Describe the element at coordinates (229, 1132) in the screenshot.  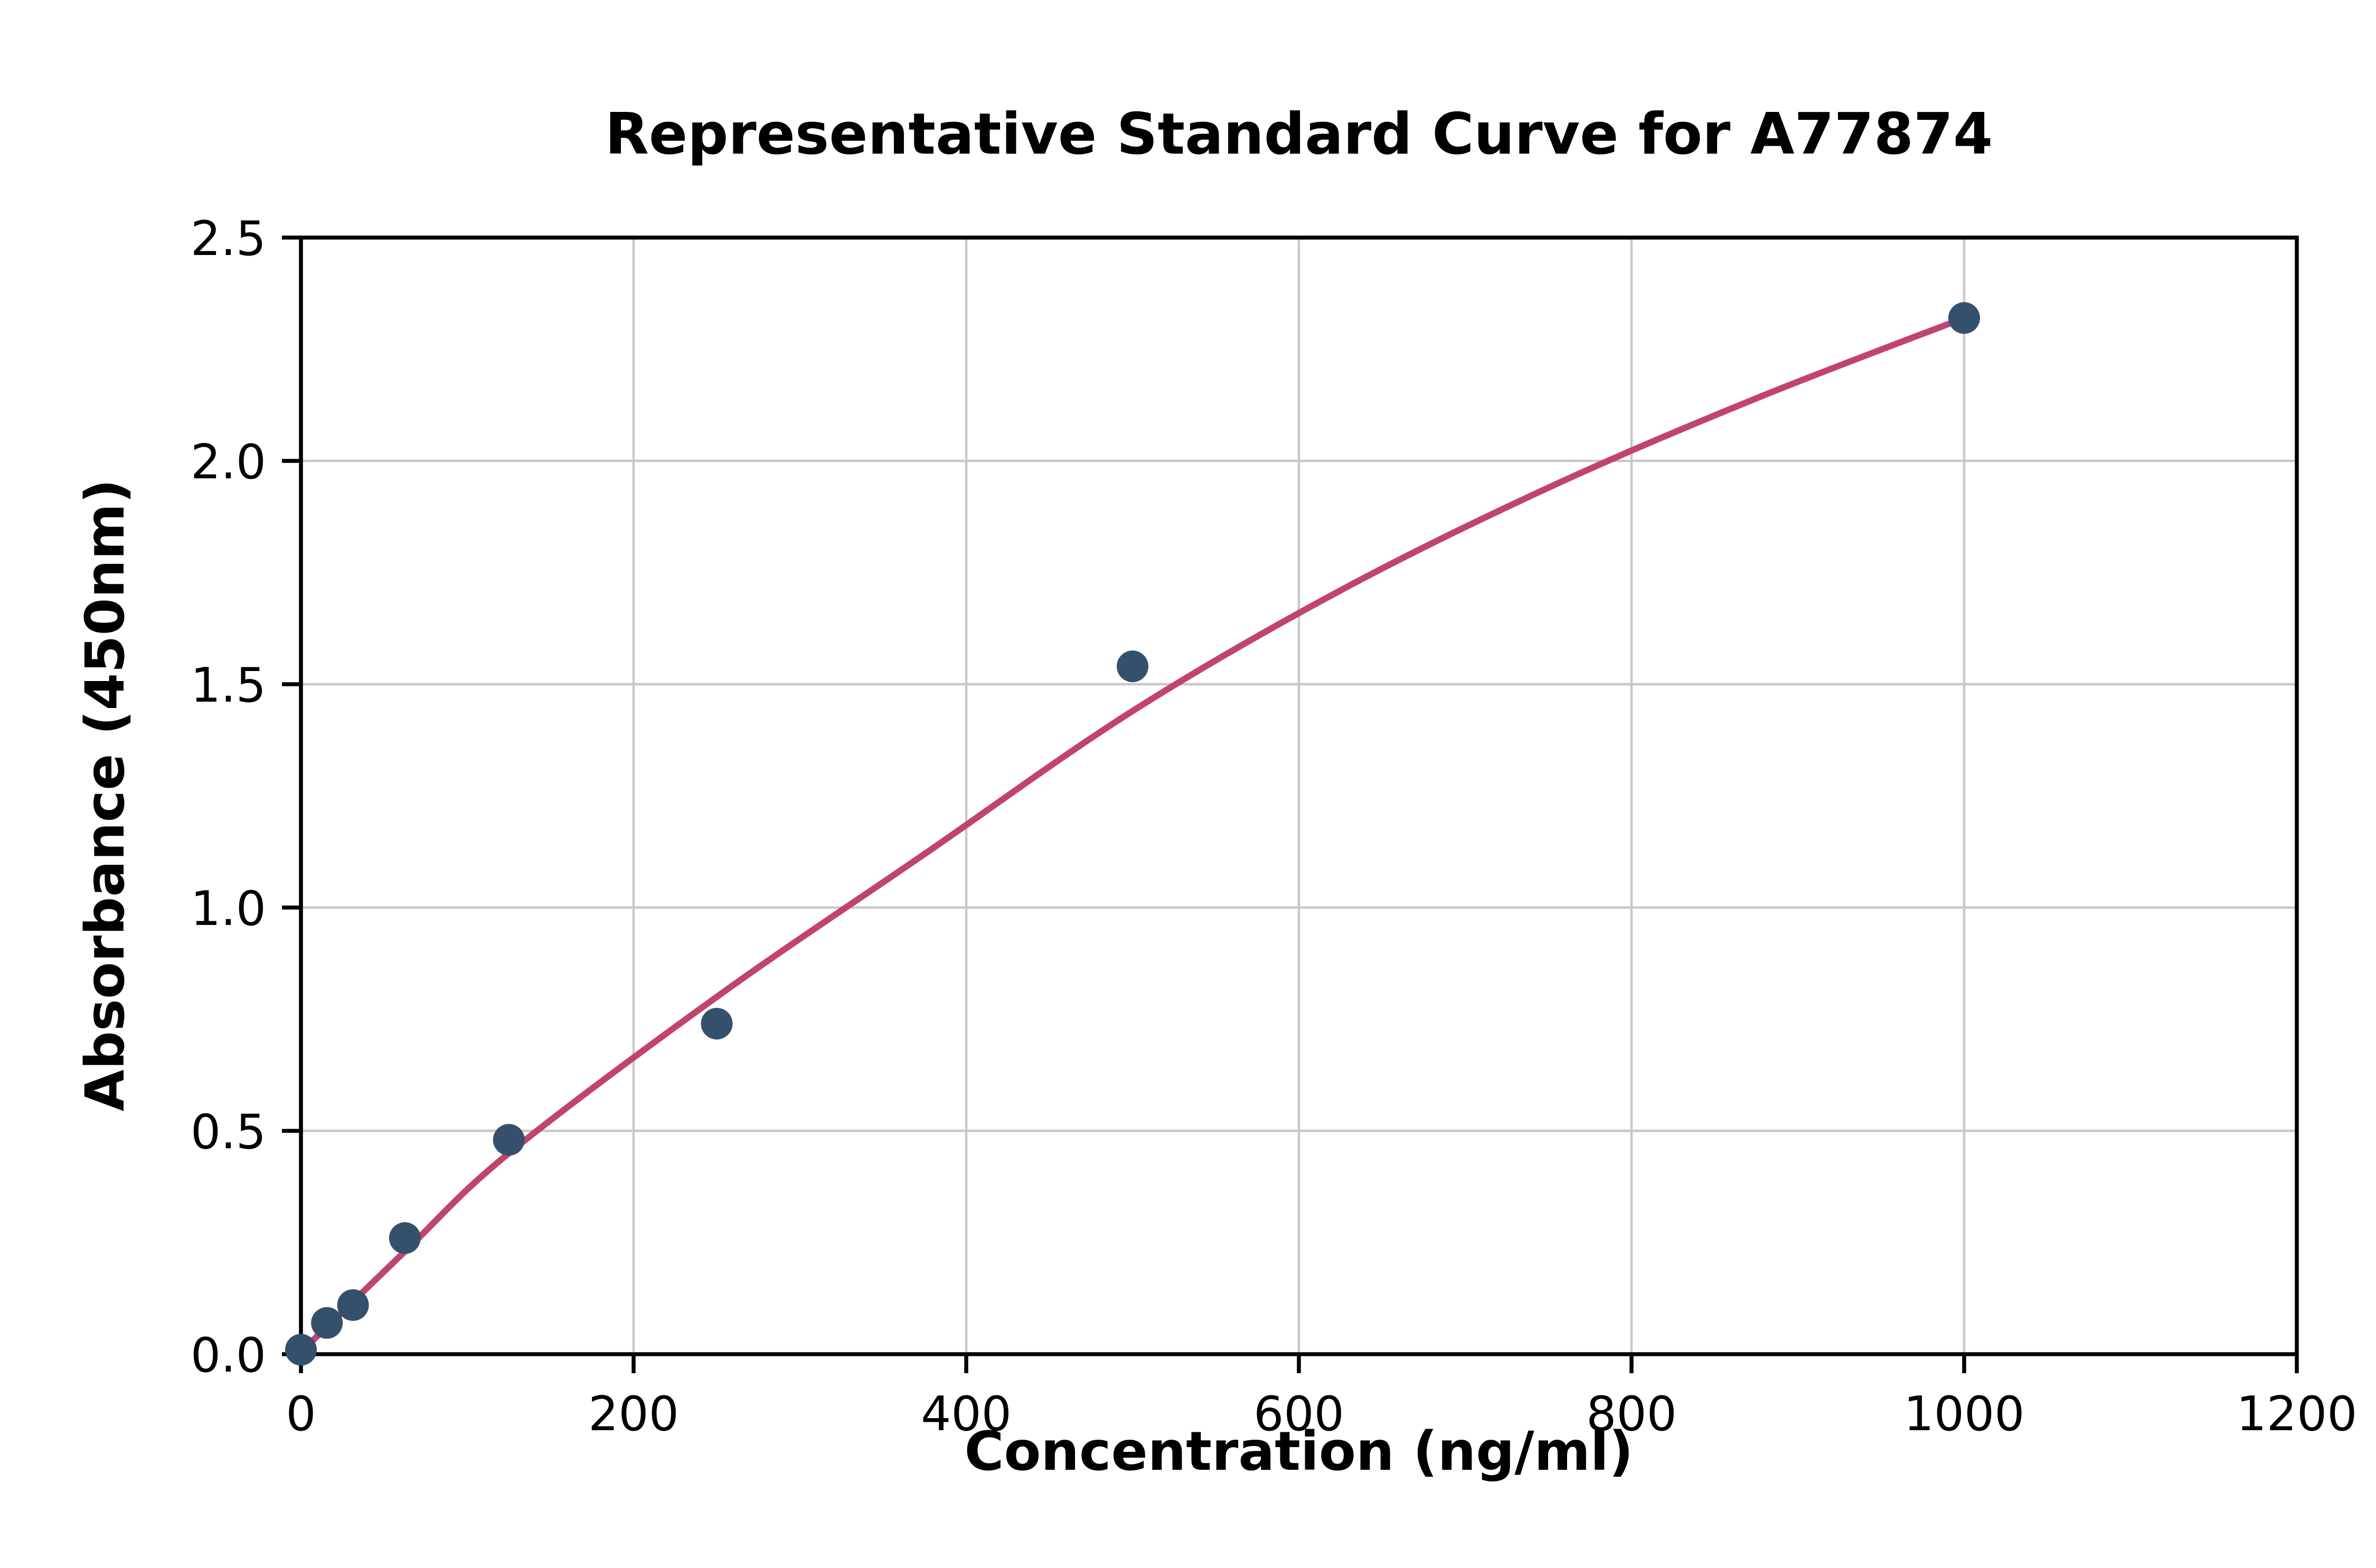
I see `y-tick-label: 0.5` at that location.